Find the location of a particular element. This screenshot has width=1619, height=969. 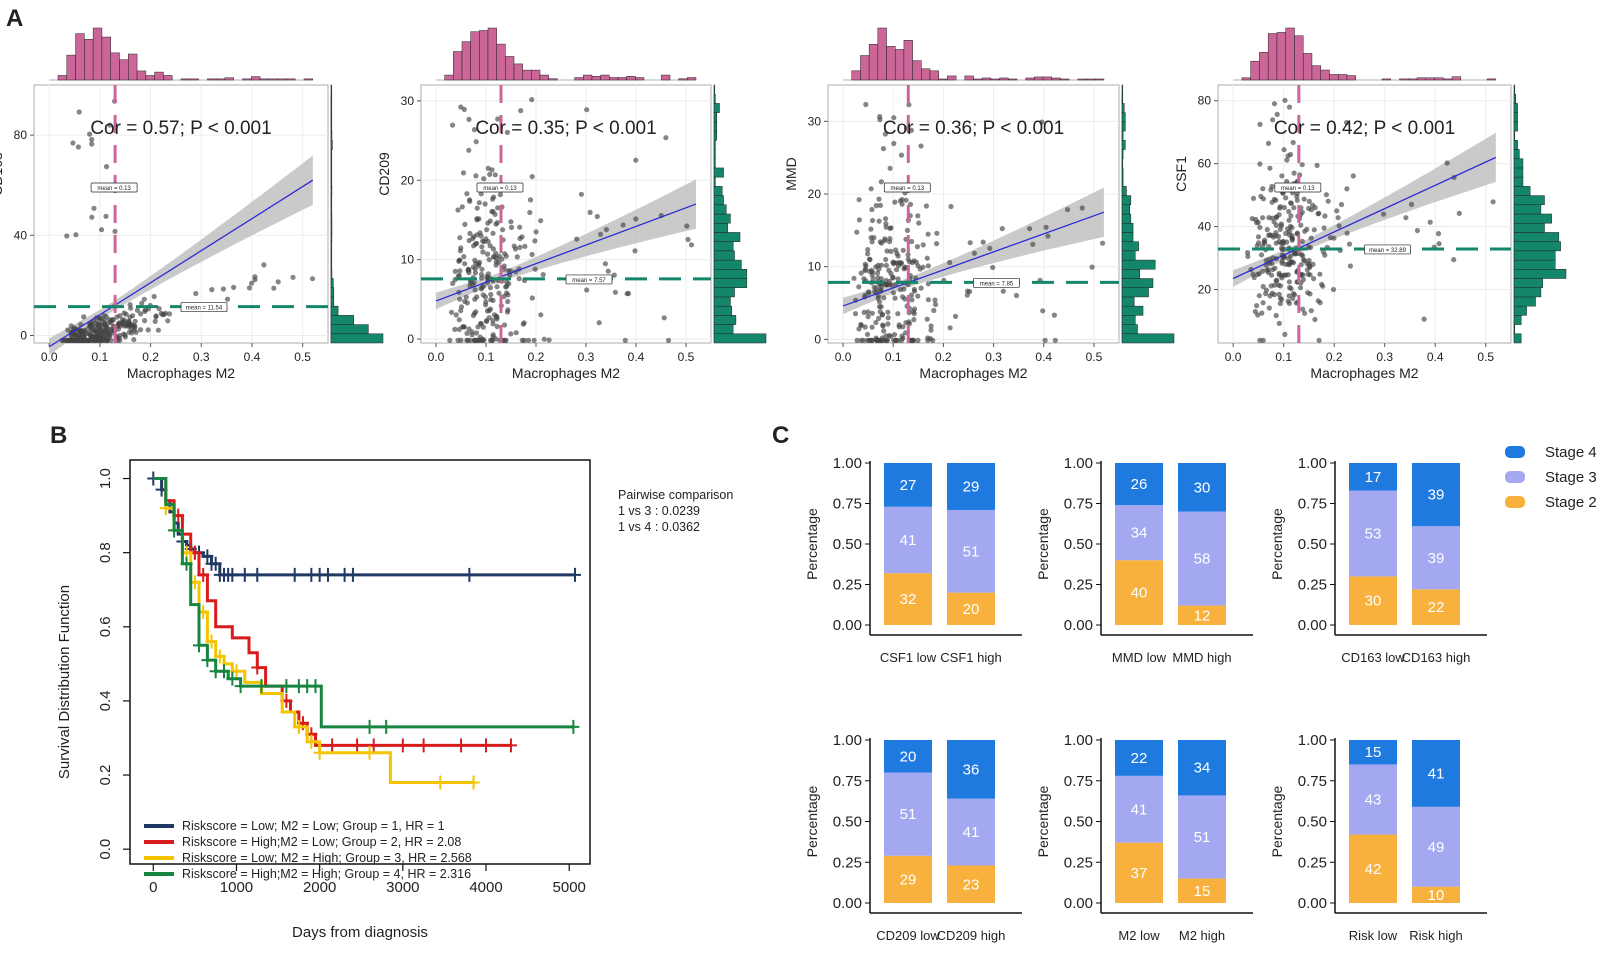

segment-value-label: 27 is located at coordinates (908, 485).